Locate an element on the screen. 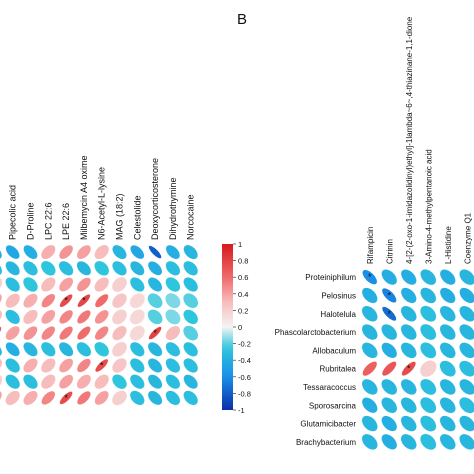 This screenshot has height=474, width=474. row-label: Phascolarctobacterium is located at coordinates (316, 332).